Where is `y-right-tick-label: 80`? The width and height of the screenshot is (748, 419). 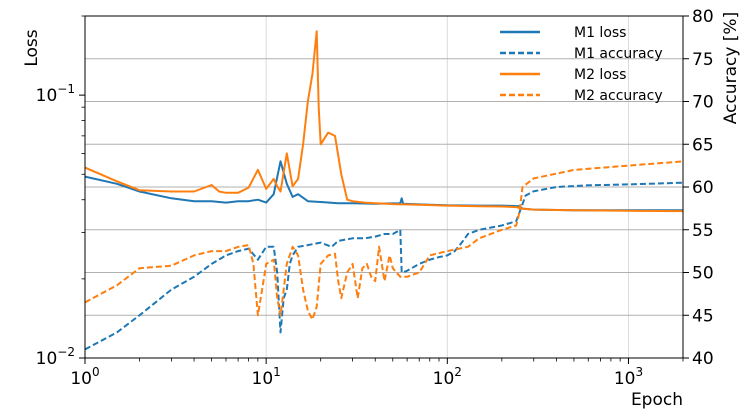
y-right-tick-label: 80 is located at coordinates (703, 17).